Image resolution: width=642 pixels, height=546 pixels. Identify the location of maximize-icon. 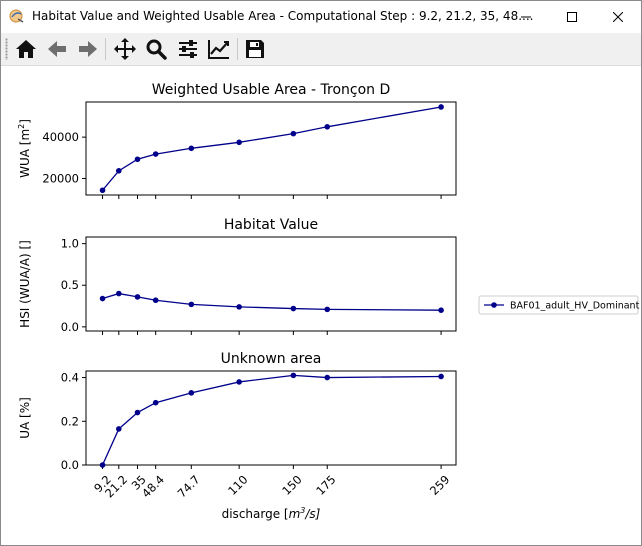
(572, 16).